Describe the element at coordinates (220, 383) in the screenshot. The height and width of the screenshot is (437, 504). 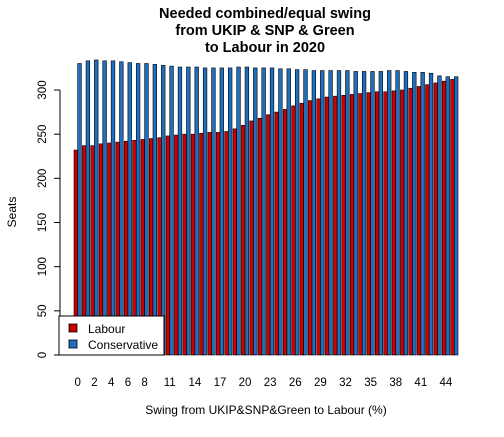
I see `x-tick-label-17: 17` at that location.